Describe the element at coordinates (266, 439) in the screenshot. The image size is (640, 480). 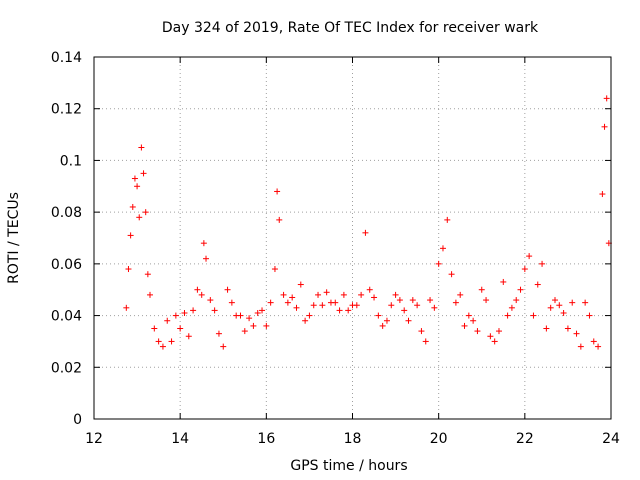
I see `x-tick-label: 16` at that location.